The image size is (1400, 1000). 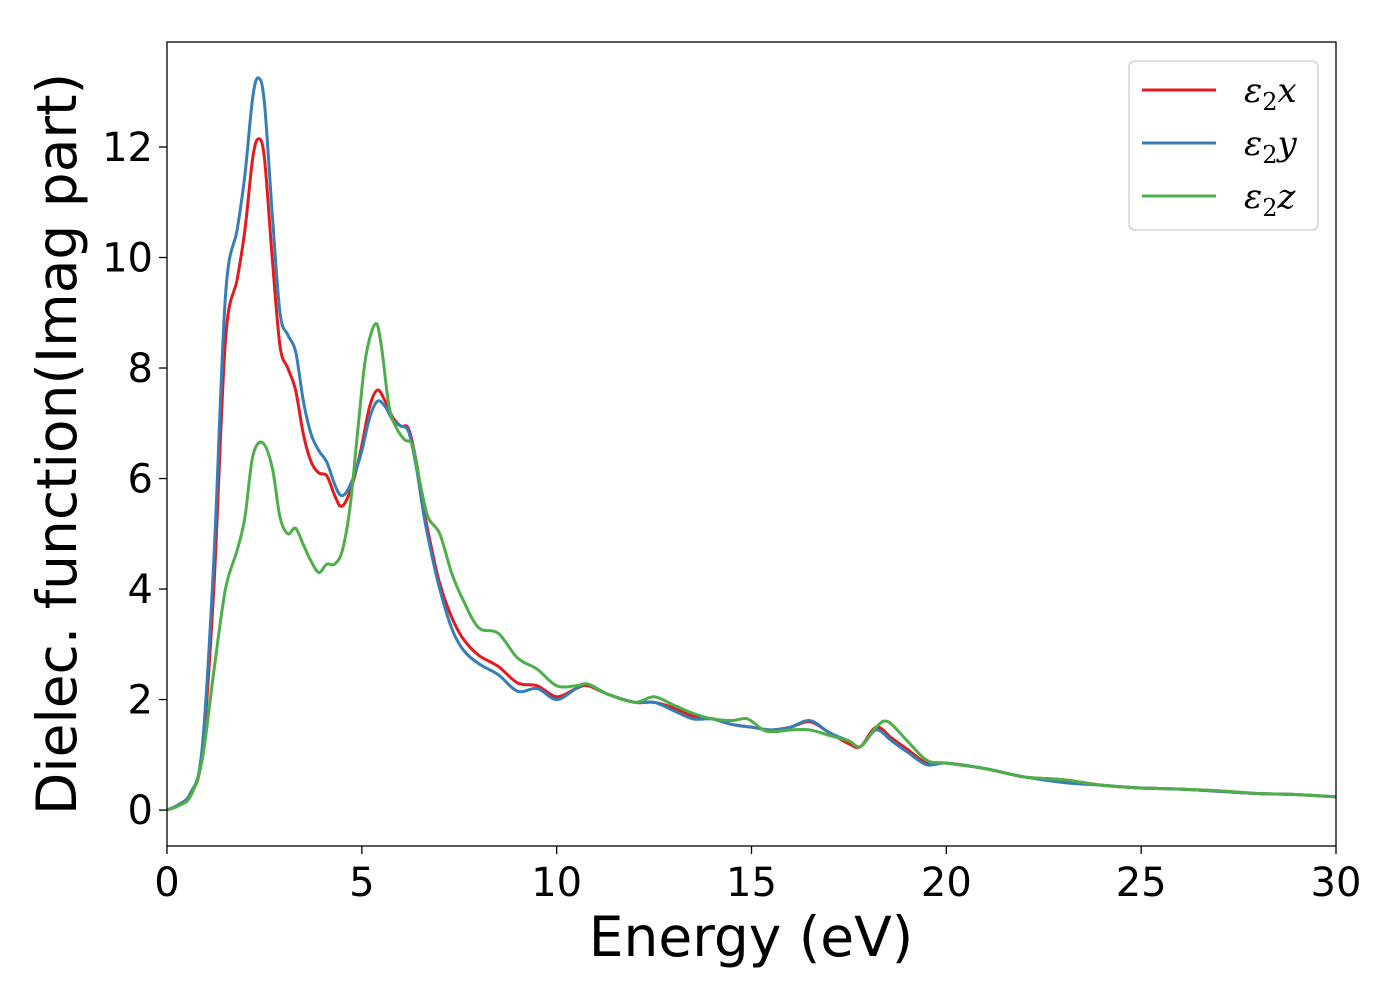 What do you see at coordinates (1336, 883) in the screenshot?
I see `x-tick-label: 30` at bounding box center [1336, 883].